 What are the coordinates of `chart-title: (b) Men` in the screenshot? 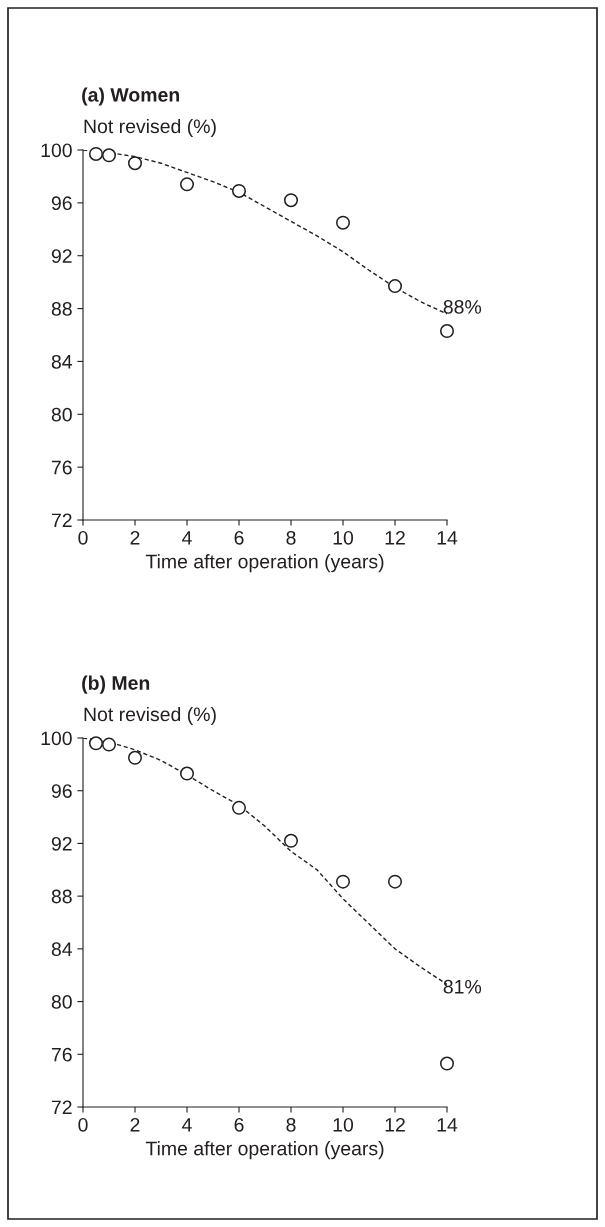 It's located at (116, 684).